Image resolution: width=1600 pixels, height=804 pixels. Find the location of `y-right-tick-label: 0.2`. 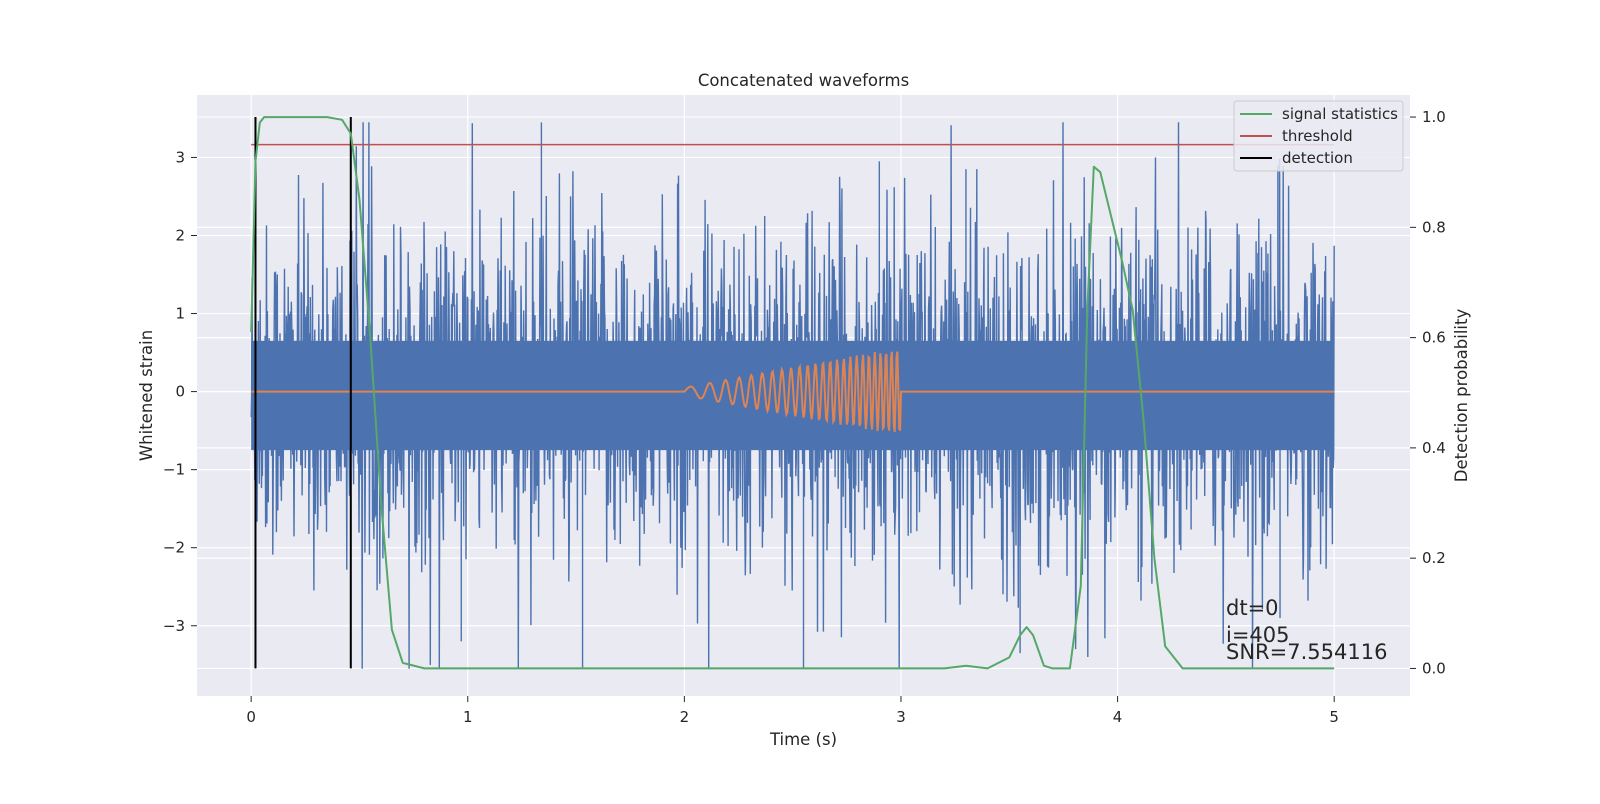

y-right-tick-label: 0.2 is located at coordinates (1434, 558).